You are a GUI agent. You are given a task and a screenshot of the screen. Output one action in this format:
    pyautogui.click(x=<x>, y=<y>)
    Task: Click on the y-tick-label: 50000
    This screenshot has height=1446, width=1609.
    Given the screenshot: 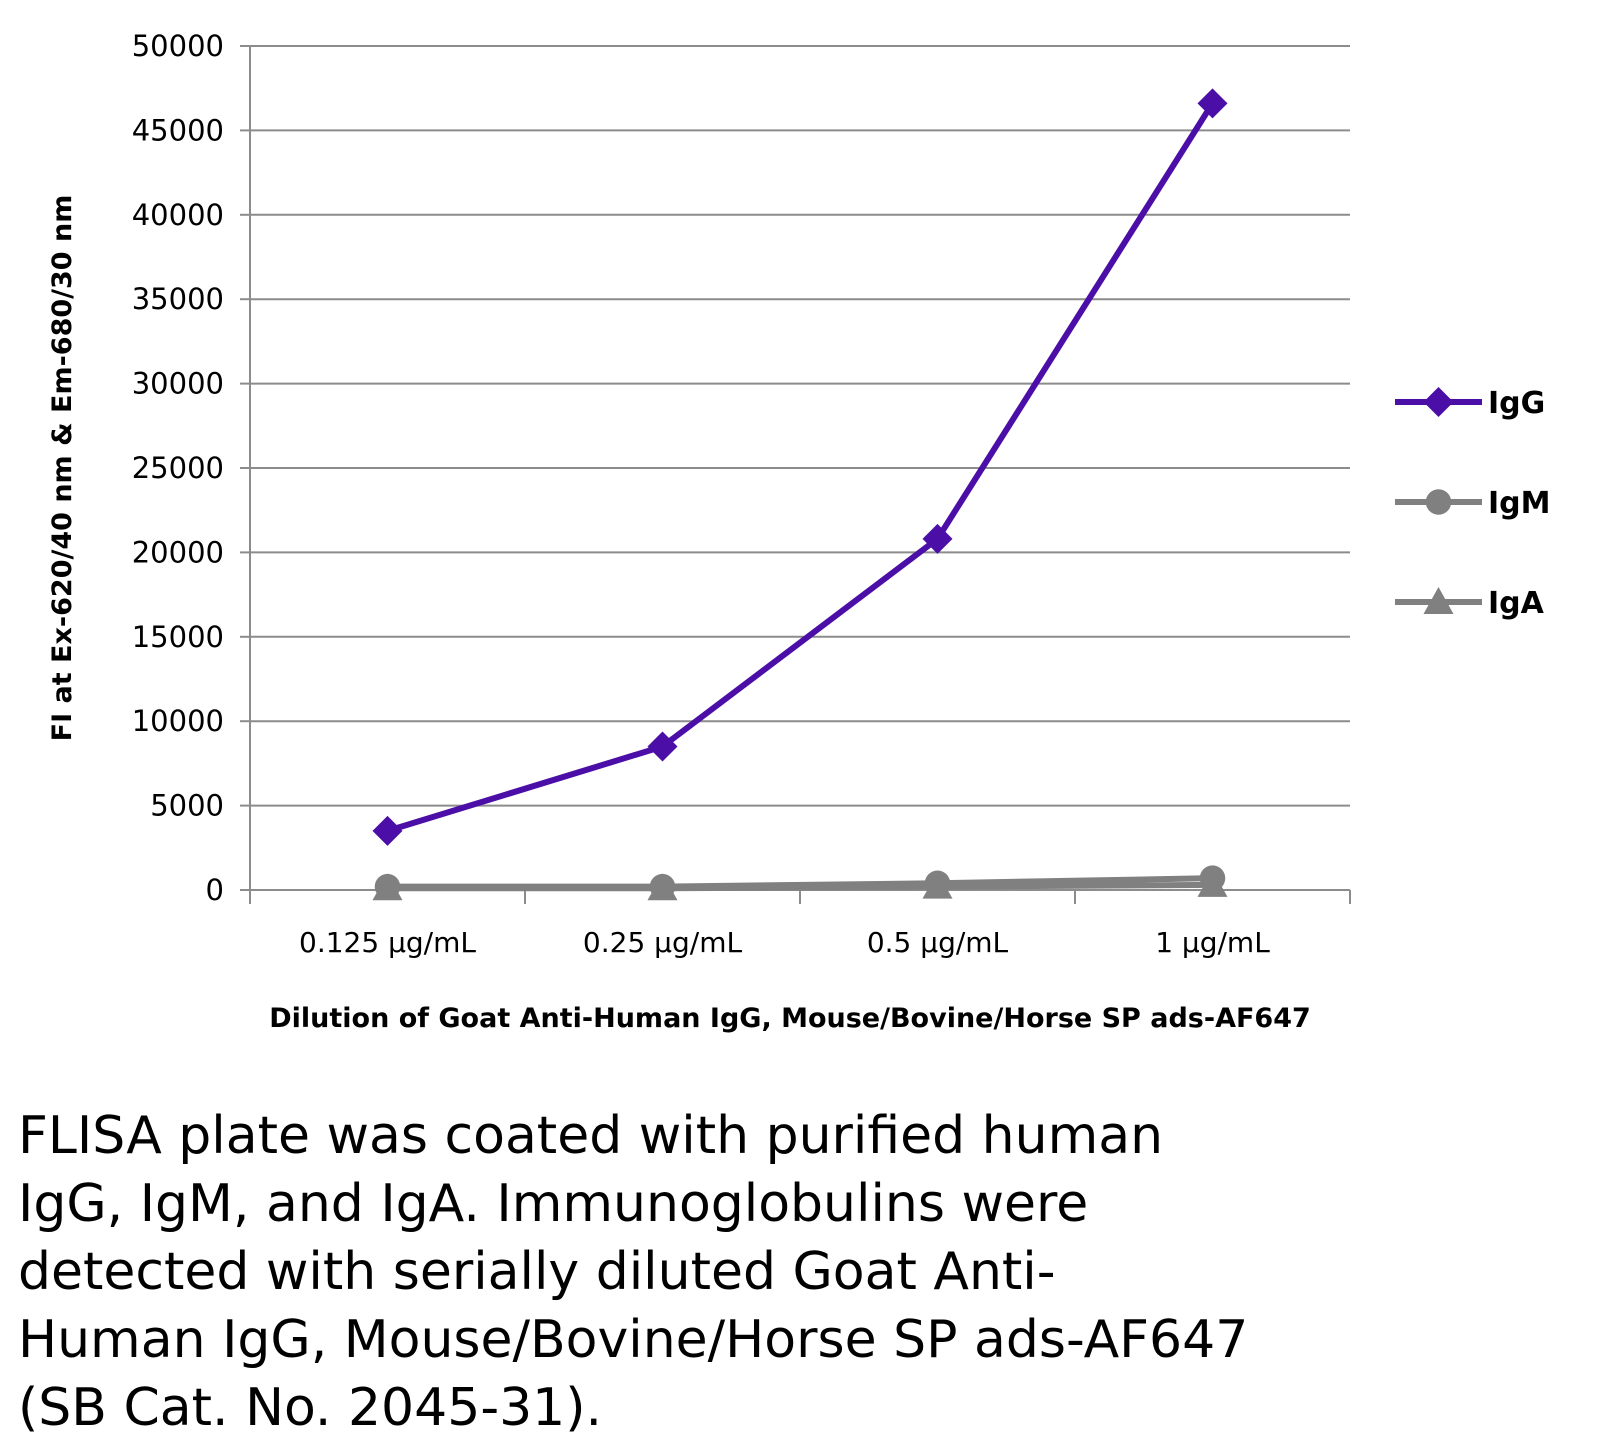 What is the action you would take?
    pyautogui.click(x=178, y=46)
    